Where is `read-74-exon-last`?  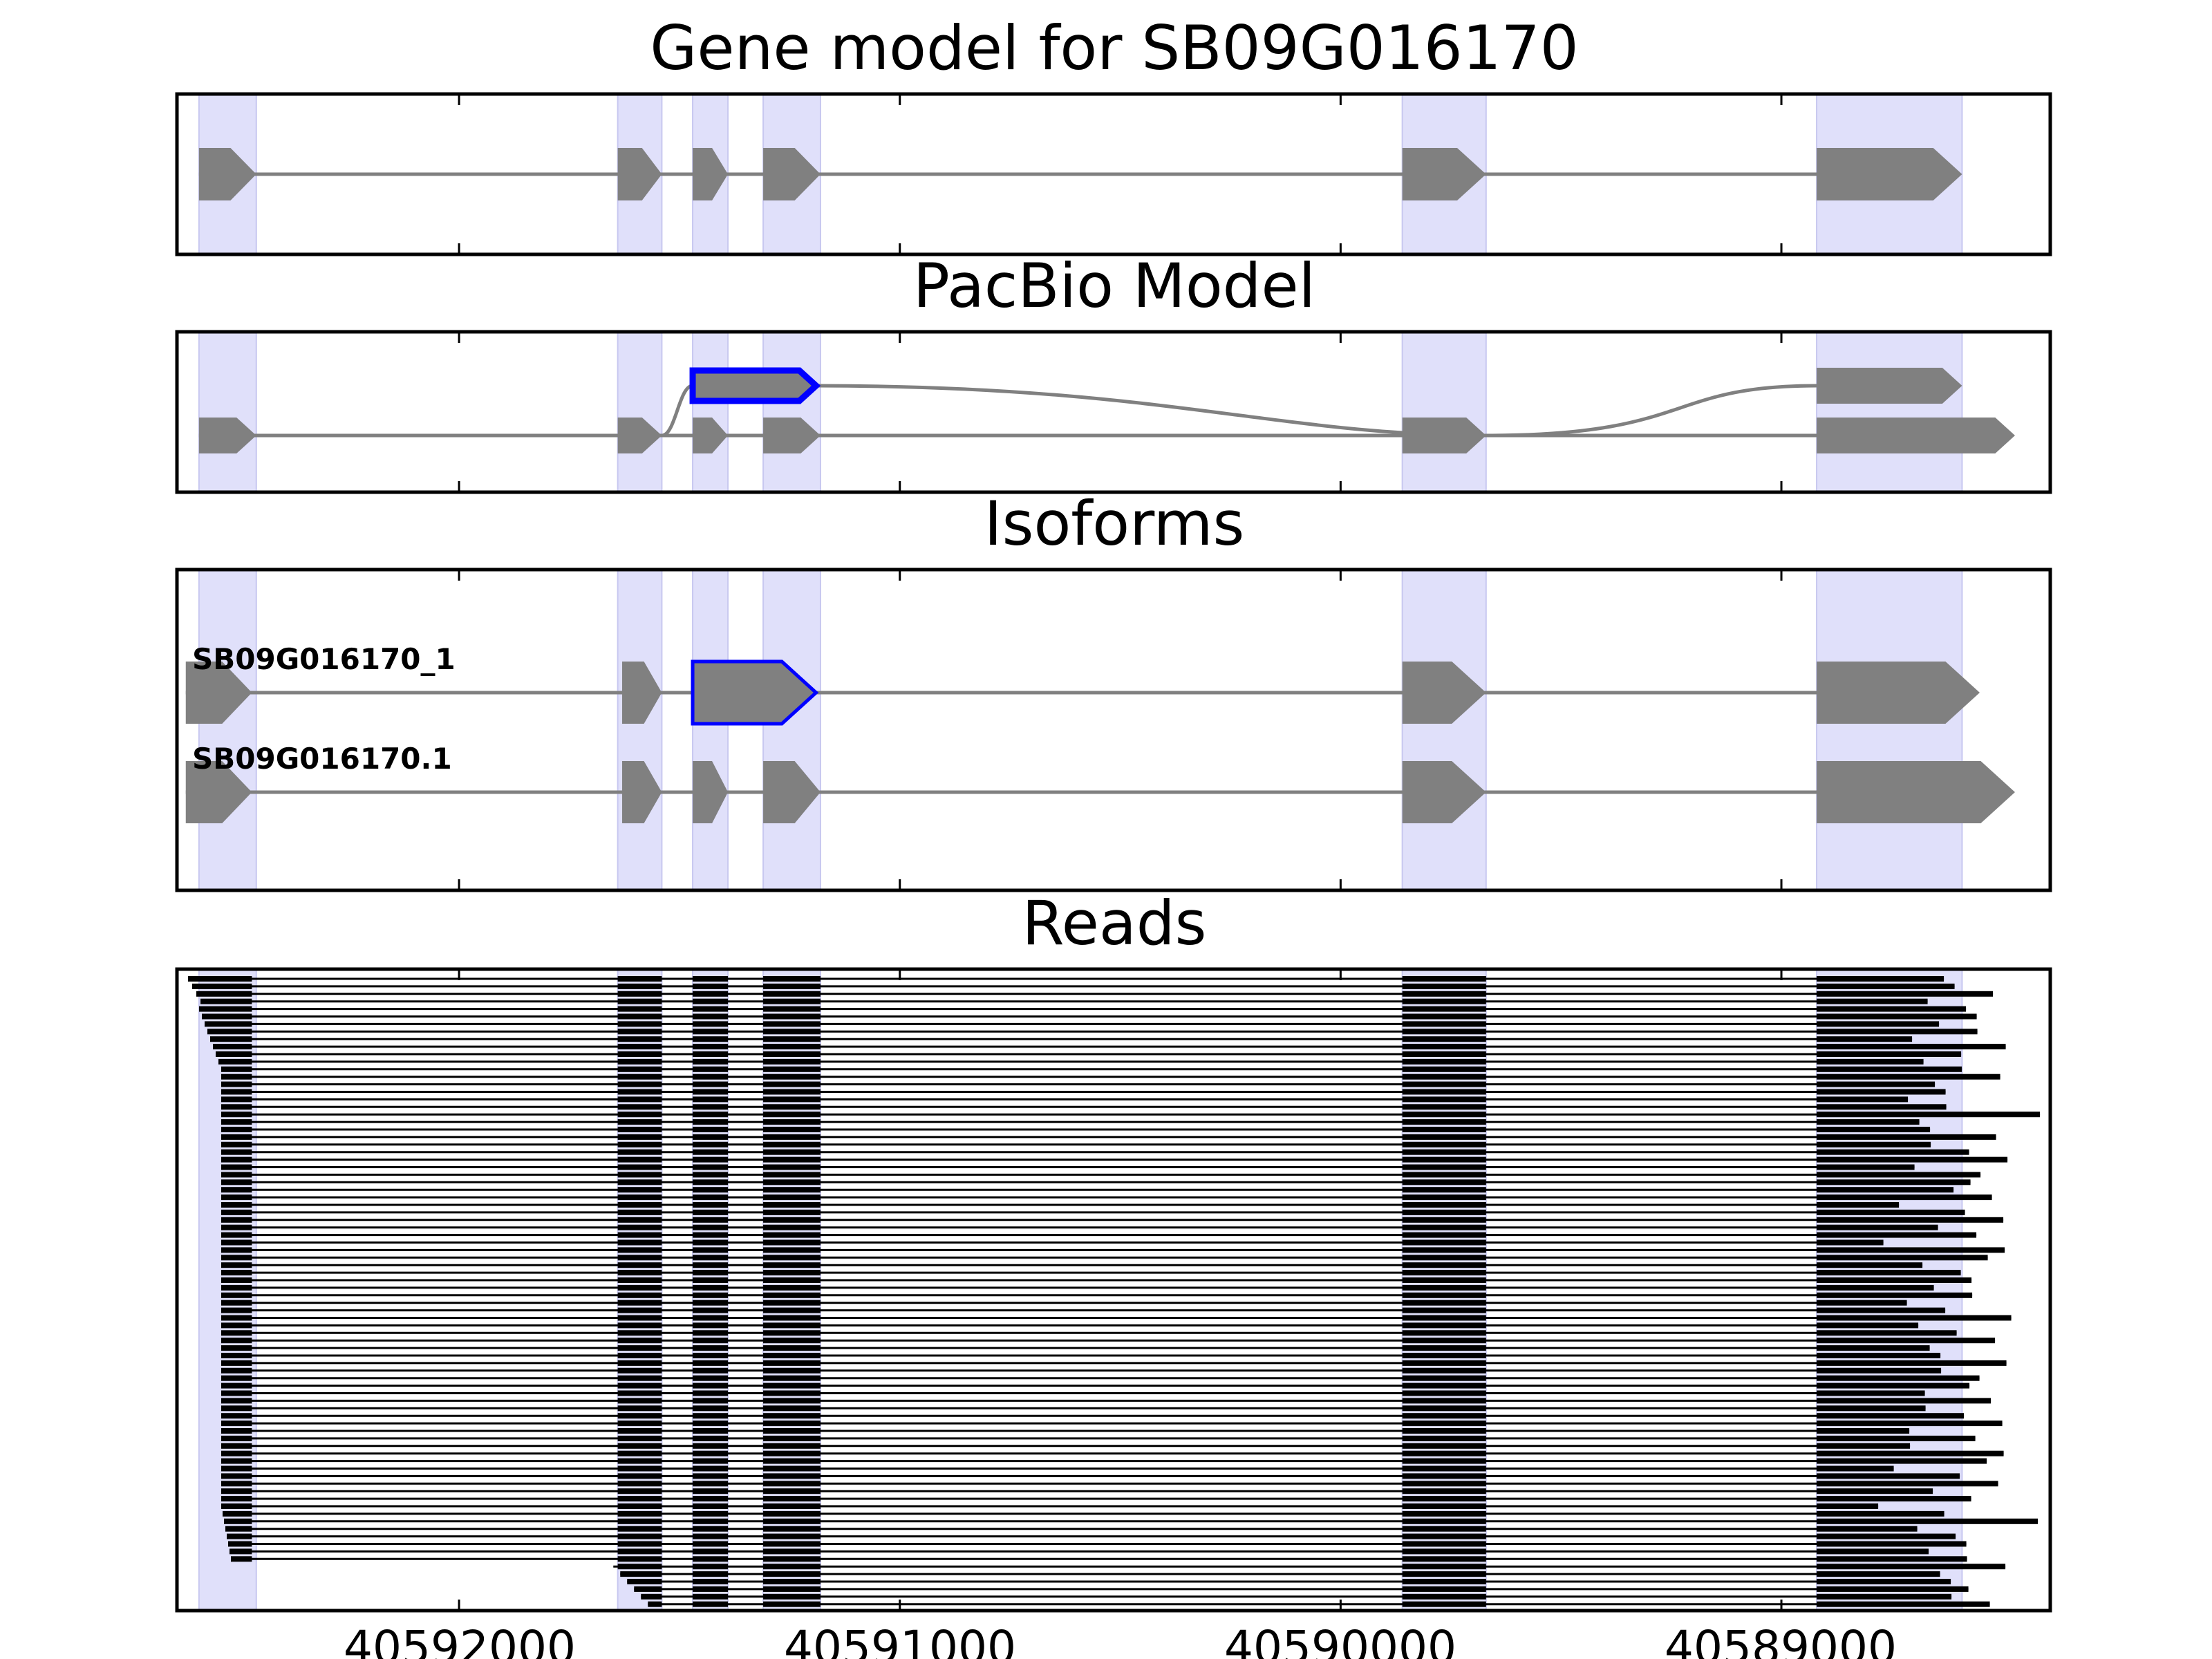 read-74-exon-last is located at coordinates (1868, 1529).